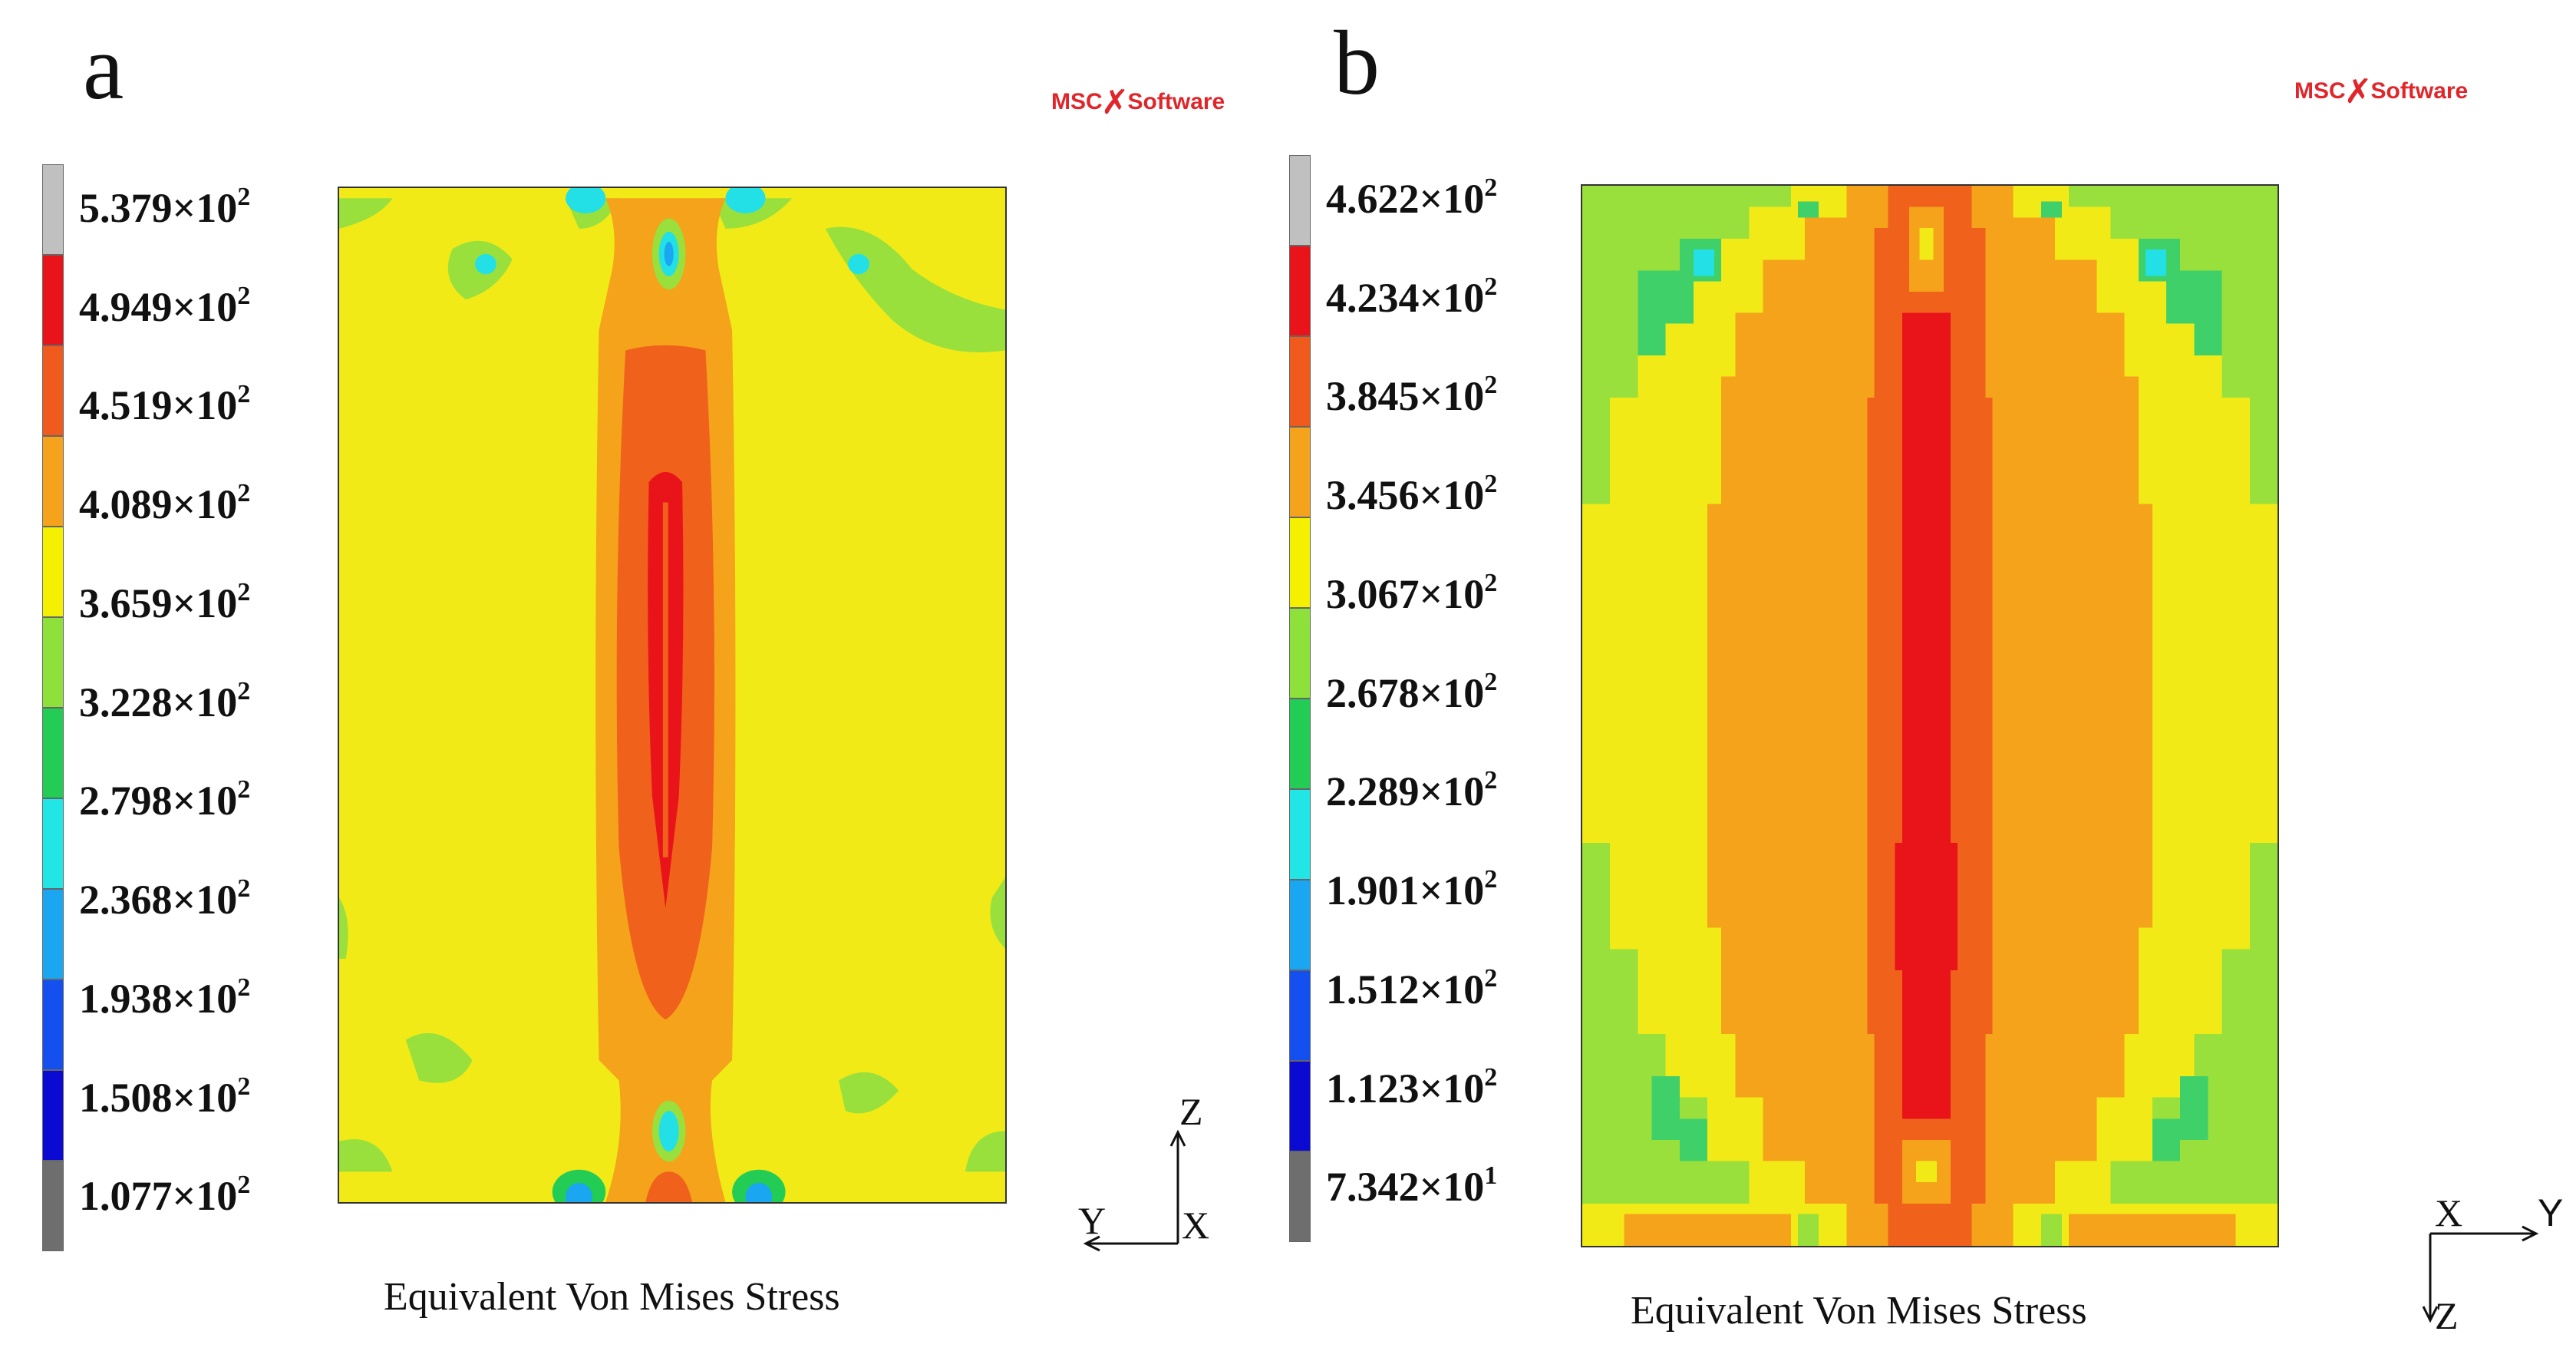 The image size is (2576, 1361). Describe the element at coordinates (158, 702) in the screenshot. I see `legend-mantissa: 3.228×10` at that location.